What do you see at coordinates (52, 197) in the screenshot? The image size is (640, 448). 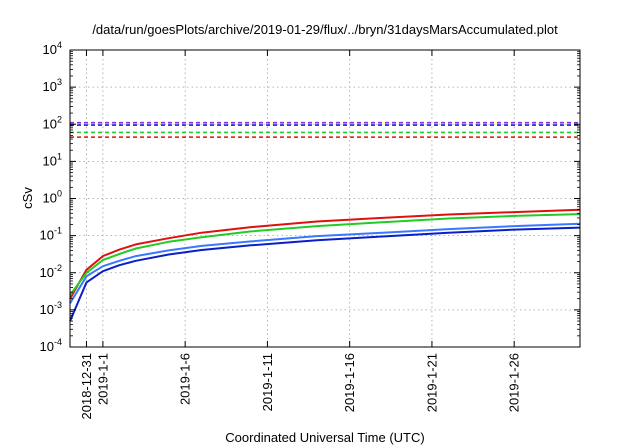 I see `y-tick-label: 10⁰` at bounding box center [52, 197].